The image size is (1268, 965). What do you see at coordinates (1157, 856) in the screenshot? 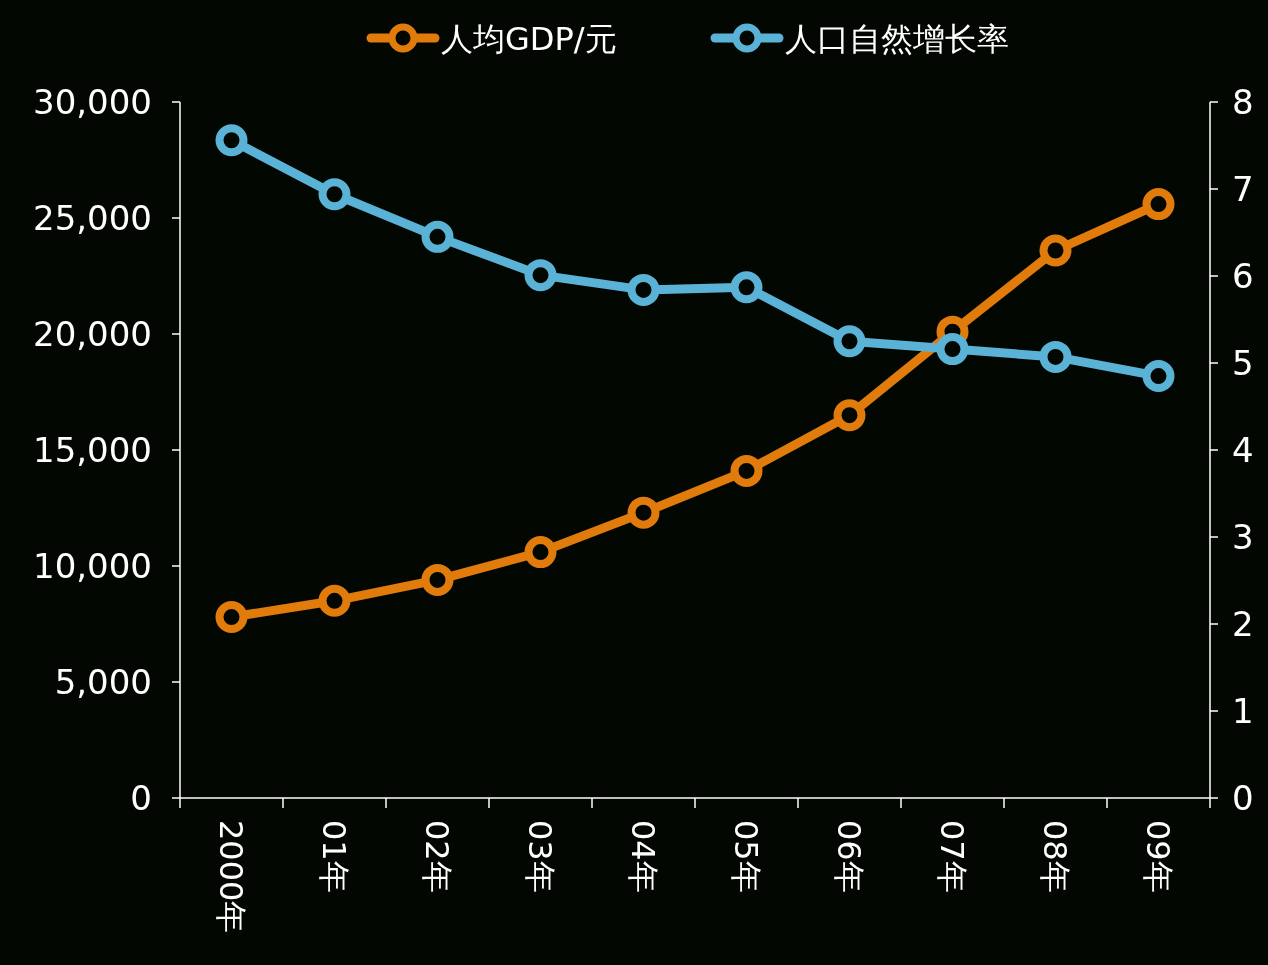
I see `x-tick-label: 09年` at bounding box center [1157, 856].